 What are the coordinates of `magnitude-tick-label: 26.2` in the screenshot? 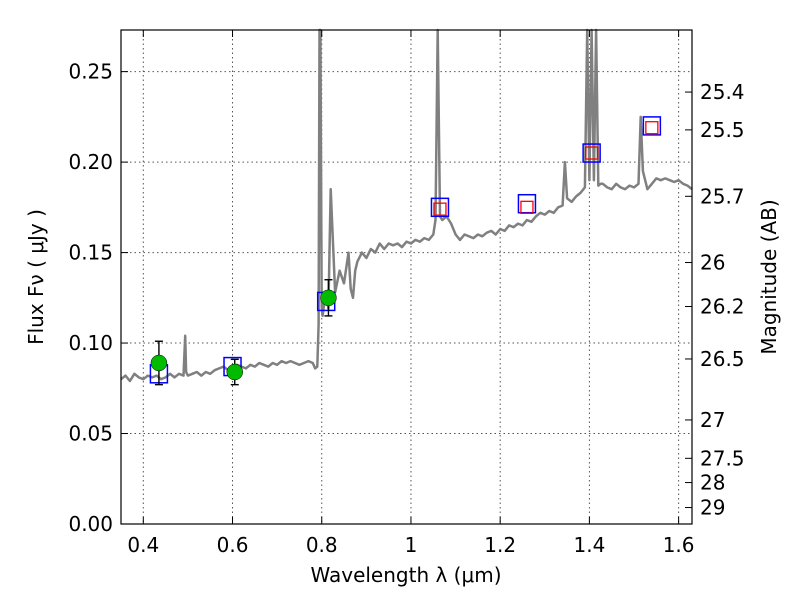 It's located at (722, 306).